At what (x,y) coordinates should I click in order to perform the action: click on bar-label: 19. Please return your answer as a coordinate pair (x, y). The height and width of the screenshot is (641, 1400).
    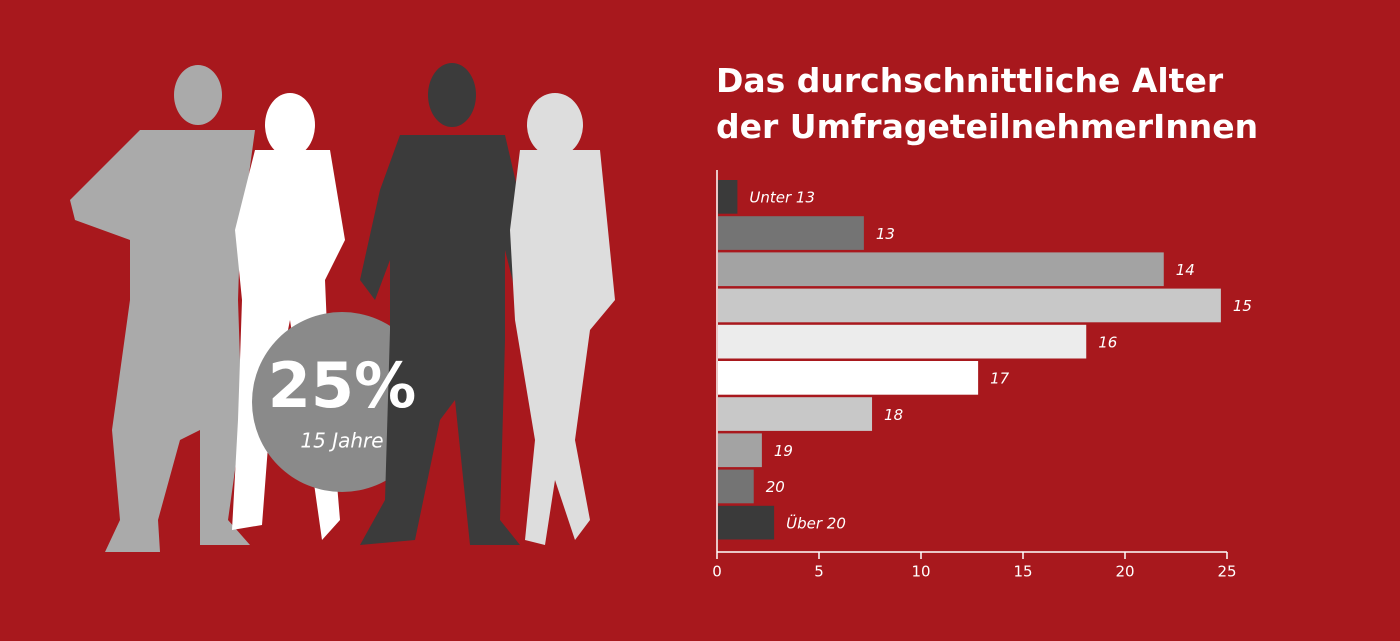
    Looking at the image, I should click on (783, 451).